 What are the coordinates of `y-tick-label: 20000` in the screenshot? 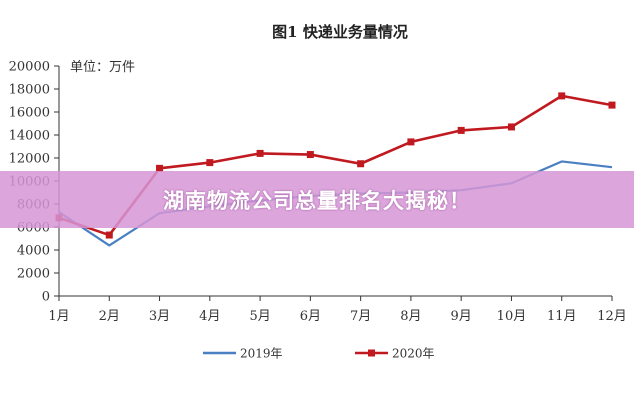 It's located at (29, 67).